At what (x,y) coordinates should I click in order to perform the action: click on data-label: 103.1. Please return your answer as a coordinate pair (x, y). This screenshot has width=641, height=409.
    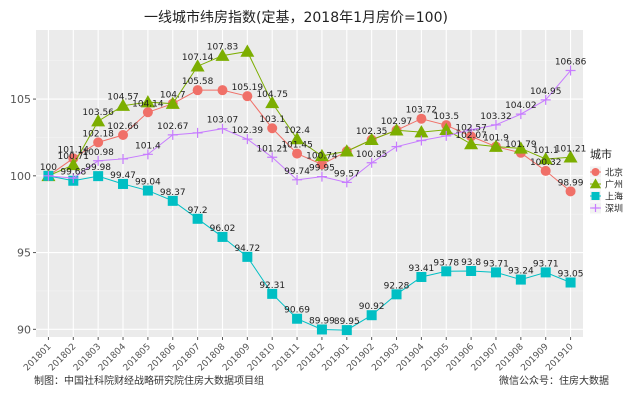
    Looking at the image, I should click on (272, 120).